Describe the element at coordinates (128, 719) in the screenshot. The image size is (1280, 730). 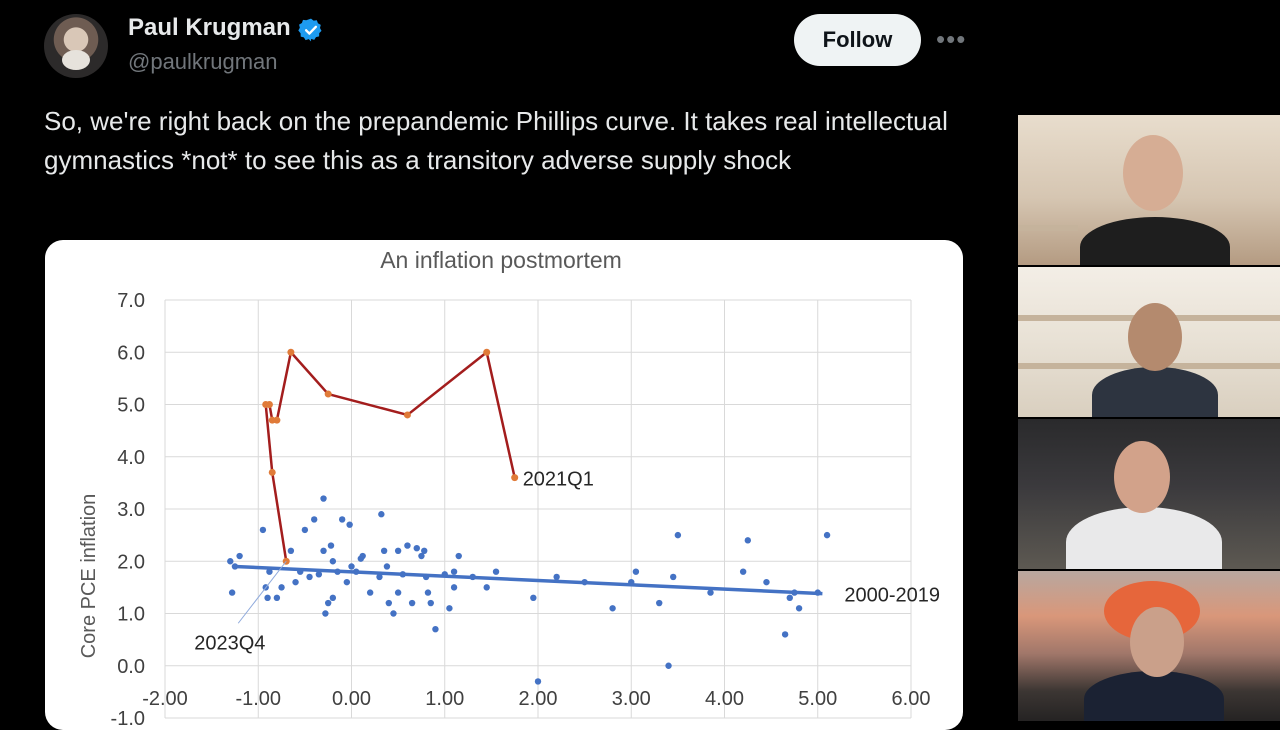
I see `y-tick-label: -1.0` at that location.